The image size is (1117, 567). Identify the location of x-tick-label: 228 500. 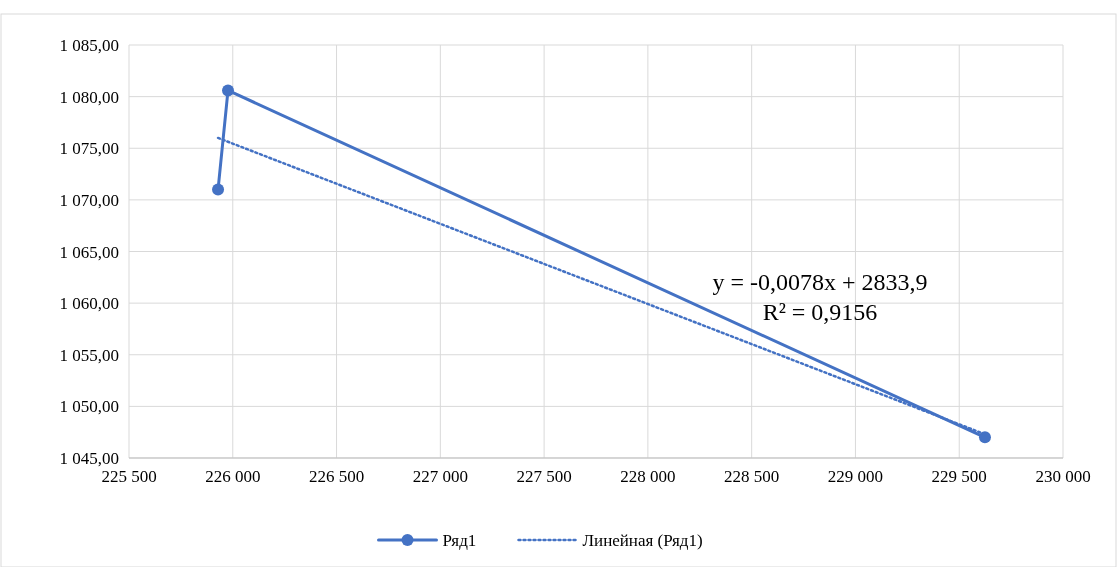
(752, 476).